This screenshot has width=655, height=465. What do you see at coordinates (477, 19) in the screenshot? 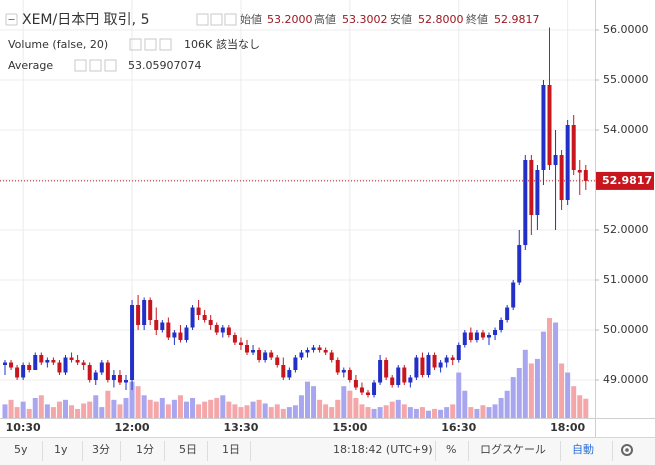
I see `close-label: 終値` at bounding box center [477, 19].